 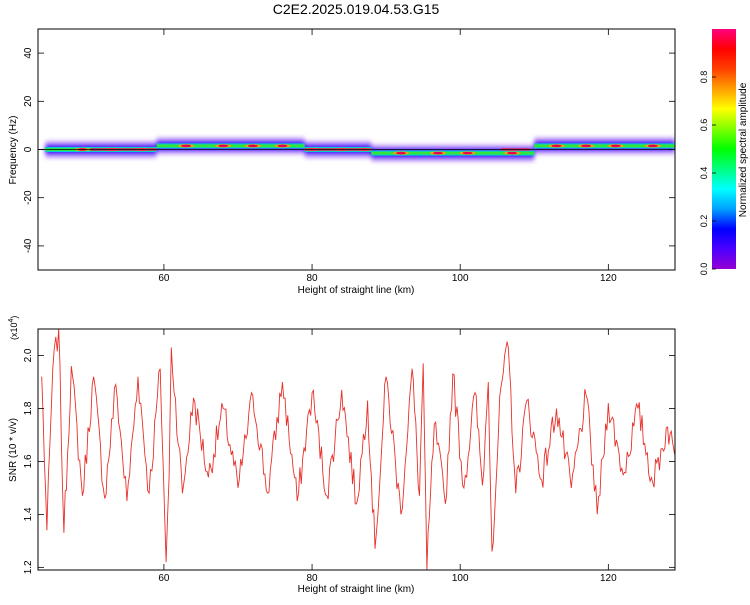 I want to click on snr-x-label: Height of straight line (km), so click(x=356, y=589).